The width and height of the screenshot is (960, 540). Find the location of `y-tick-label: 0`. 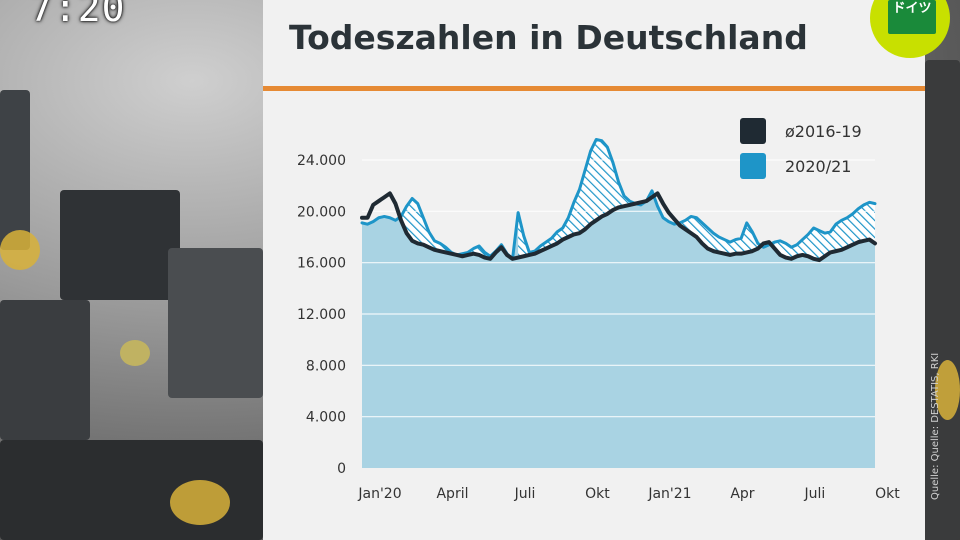

y-tick-label: 0 is located at coordinates (341, 469).